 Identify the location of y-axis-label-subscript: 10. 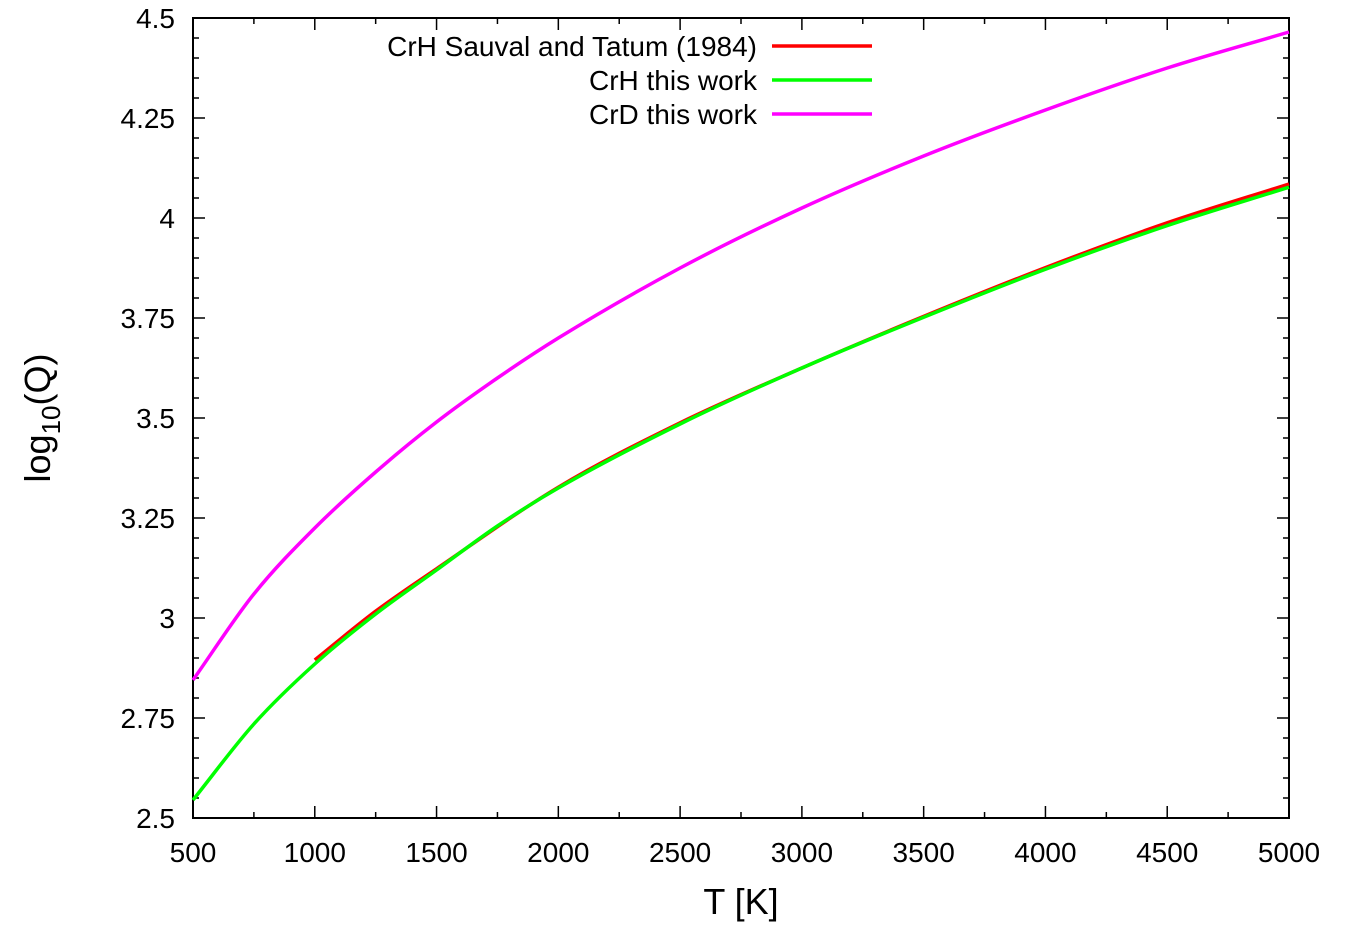
(51, 420).